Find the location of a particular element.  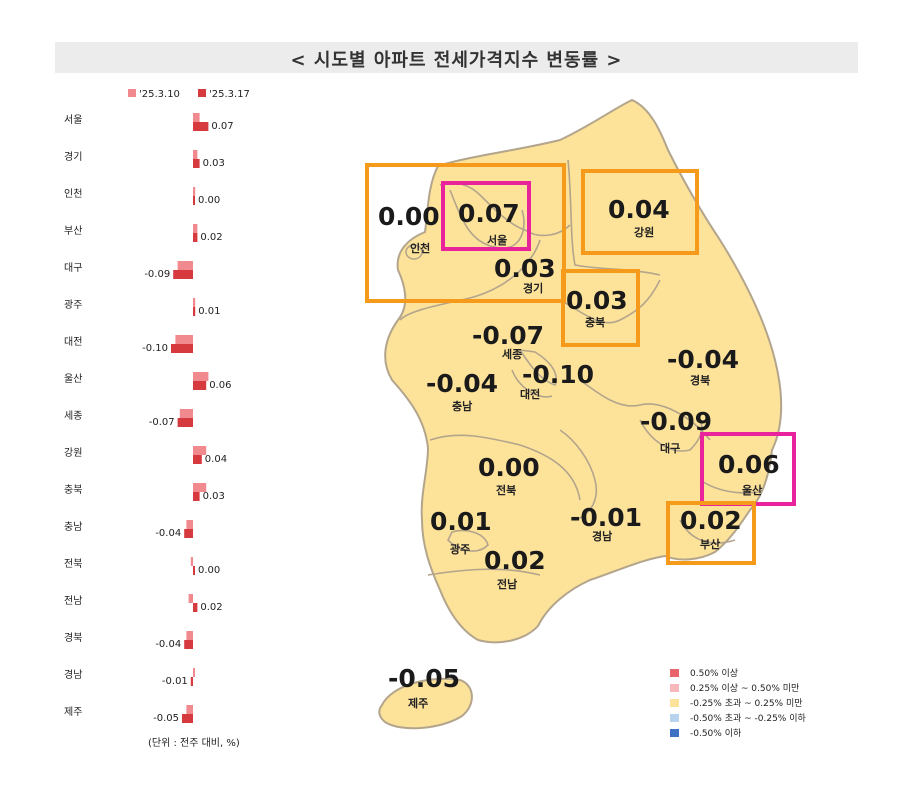

box-chungbuk is located at coordinates (600, 308).